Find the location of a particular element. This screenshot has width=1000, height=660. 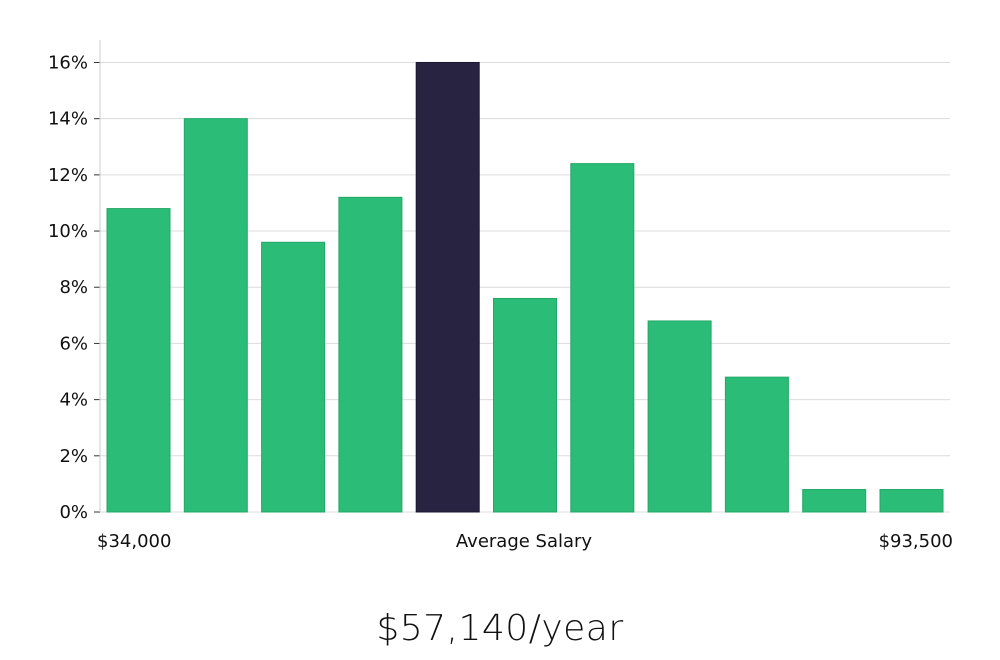

y-tick-label: 8% is located at coordinates (73, 287).